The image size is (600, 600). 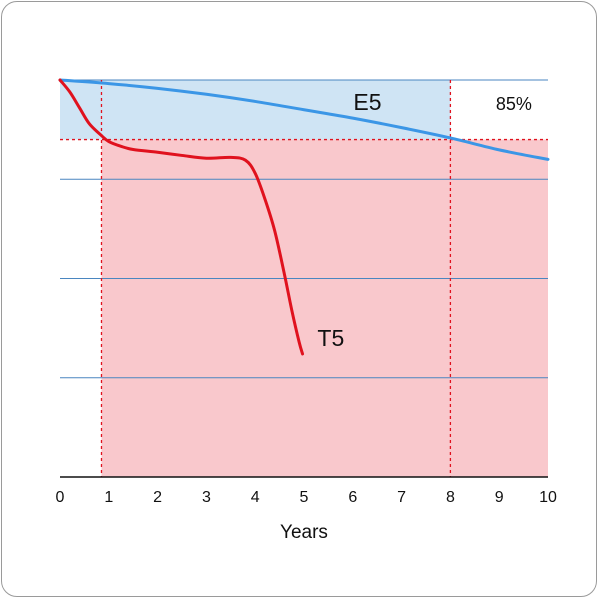 What do you see at coordinates (450, 497) in the screenshot?
I see `x-tick-label: 8` at bounding box center [450, 497].